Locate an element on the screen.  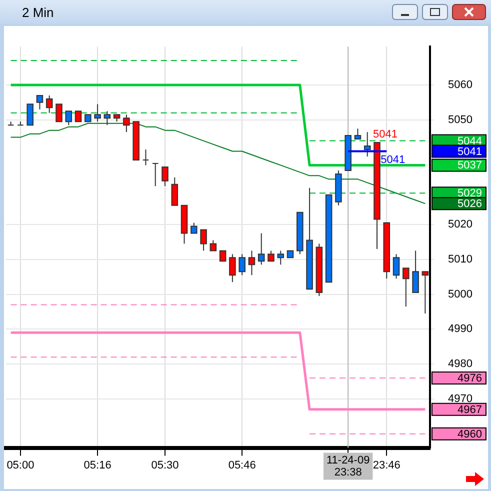
text: 4960 is located at coordinates (470, 434).